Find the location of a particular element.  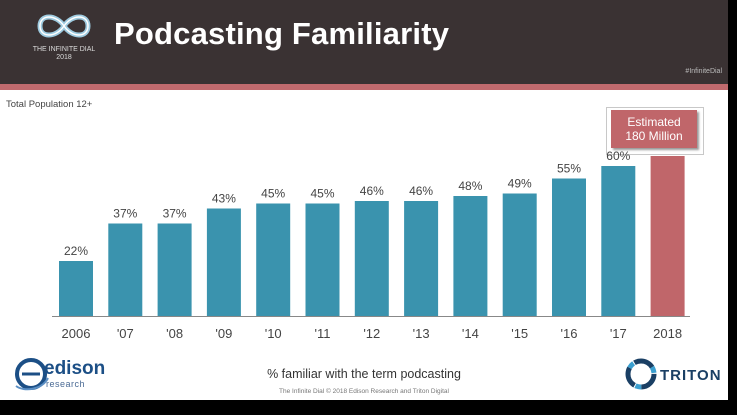

bar-'07 is located at coordinates (125, 269).